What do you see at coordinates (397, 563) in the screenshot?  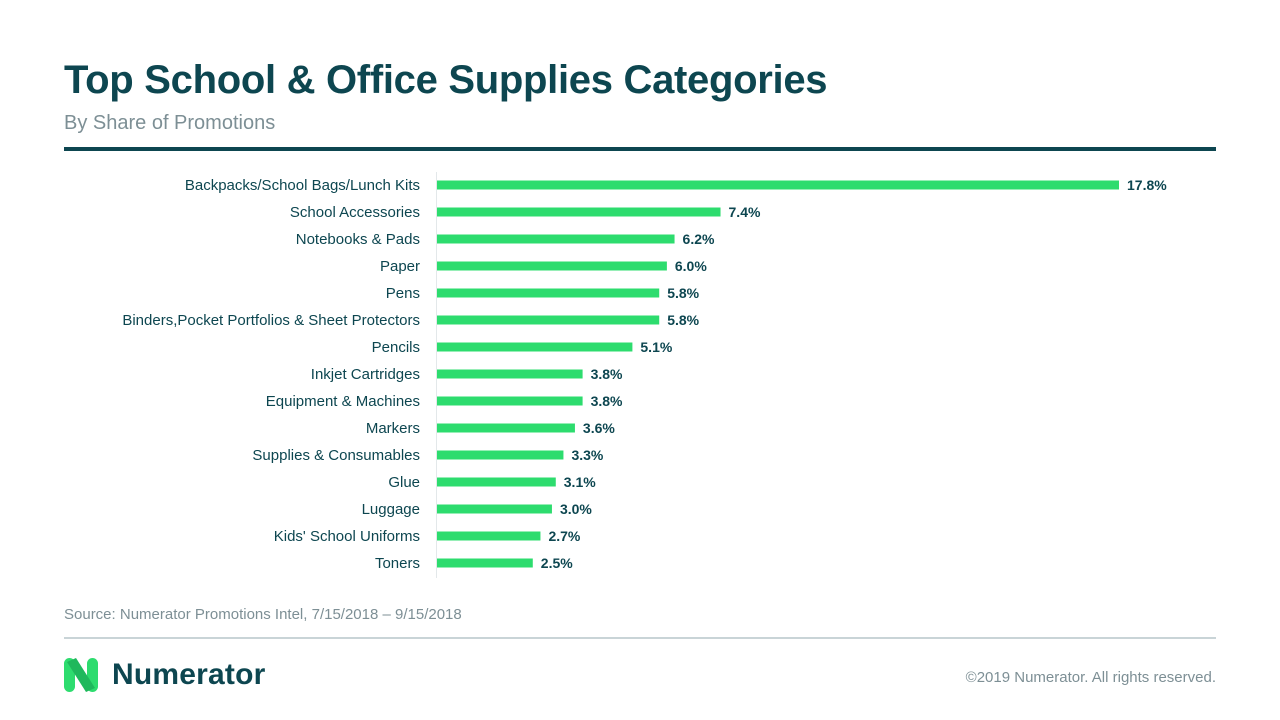 I see `category-label: Toners` at bounding box center [397, 563].